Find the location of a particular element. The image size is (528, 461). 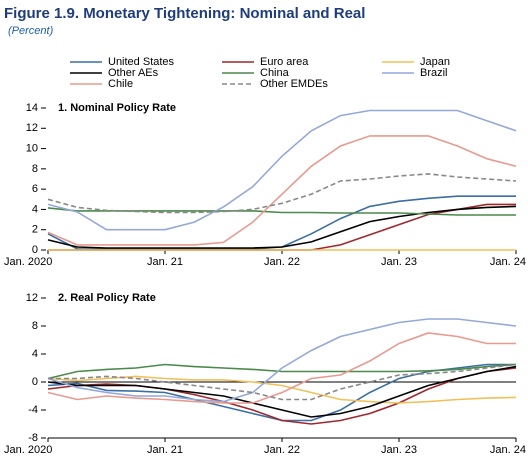

legend-label: United States is located at coordinates (141, 62).